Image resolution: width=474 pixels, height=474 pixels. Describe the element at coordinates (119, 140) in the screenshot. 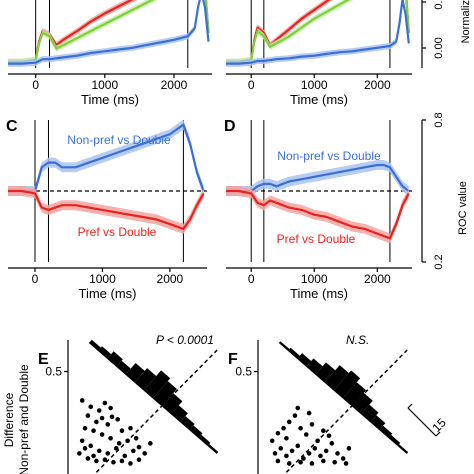

I see `series-annotation: Non-pref vs Double` at that location.